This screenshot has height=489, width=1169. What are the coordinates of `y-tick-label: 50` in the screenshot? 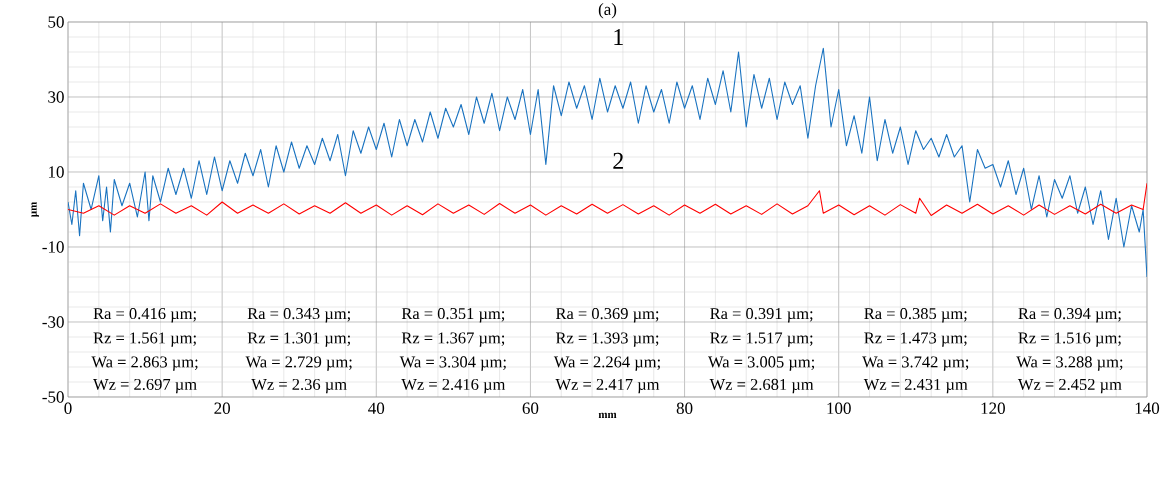 It's located at (56, 22).